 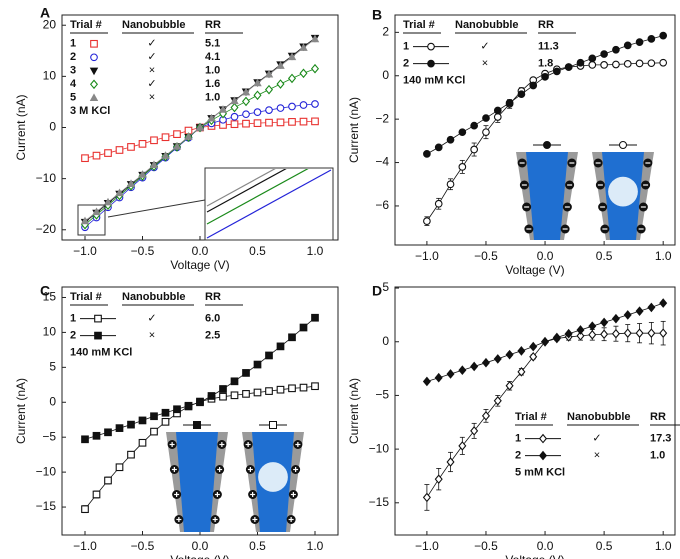 I want to click on y-tick-label: 15, so click(x=50, y=297).